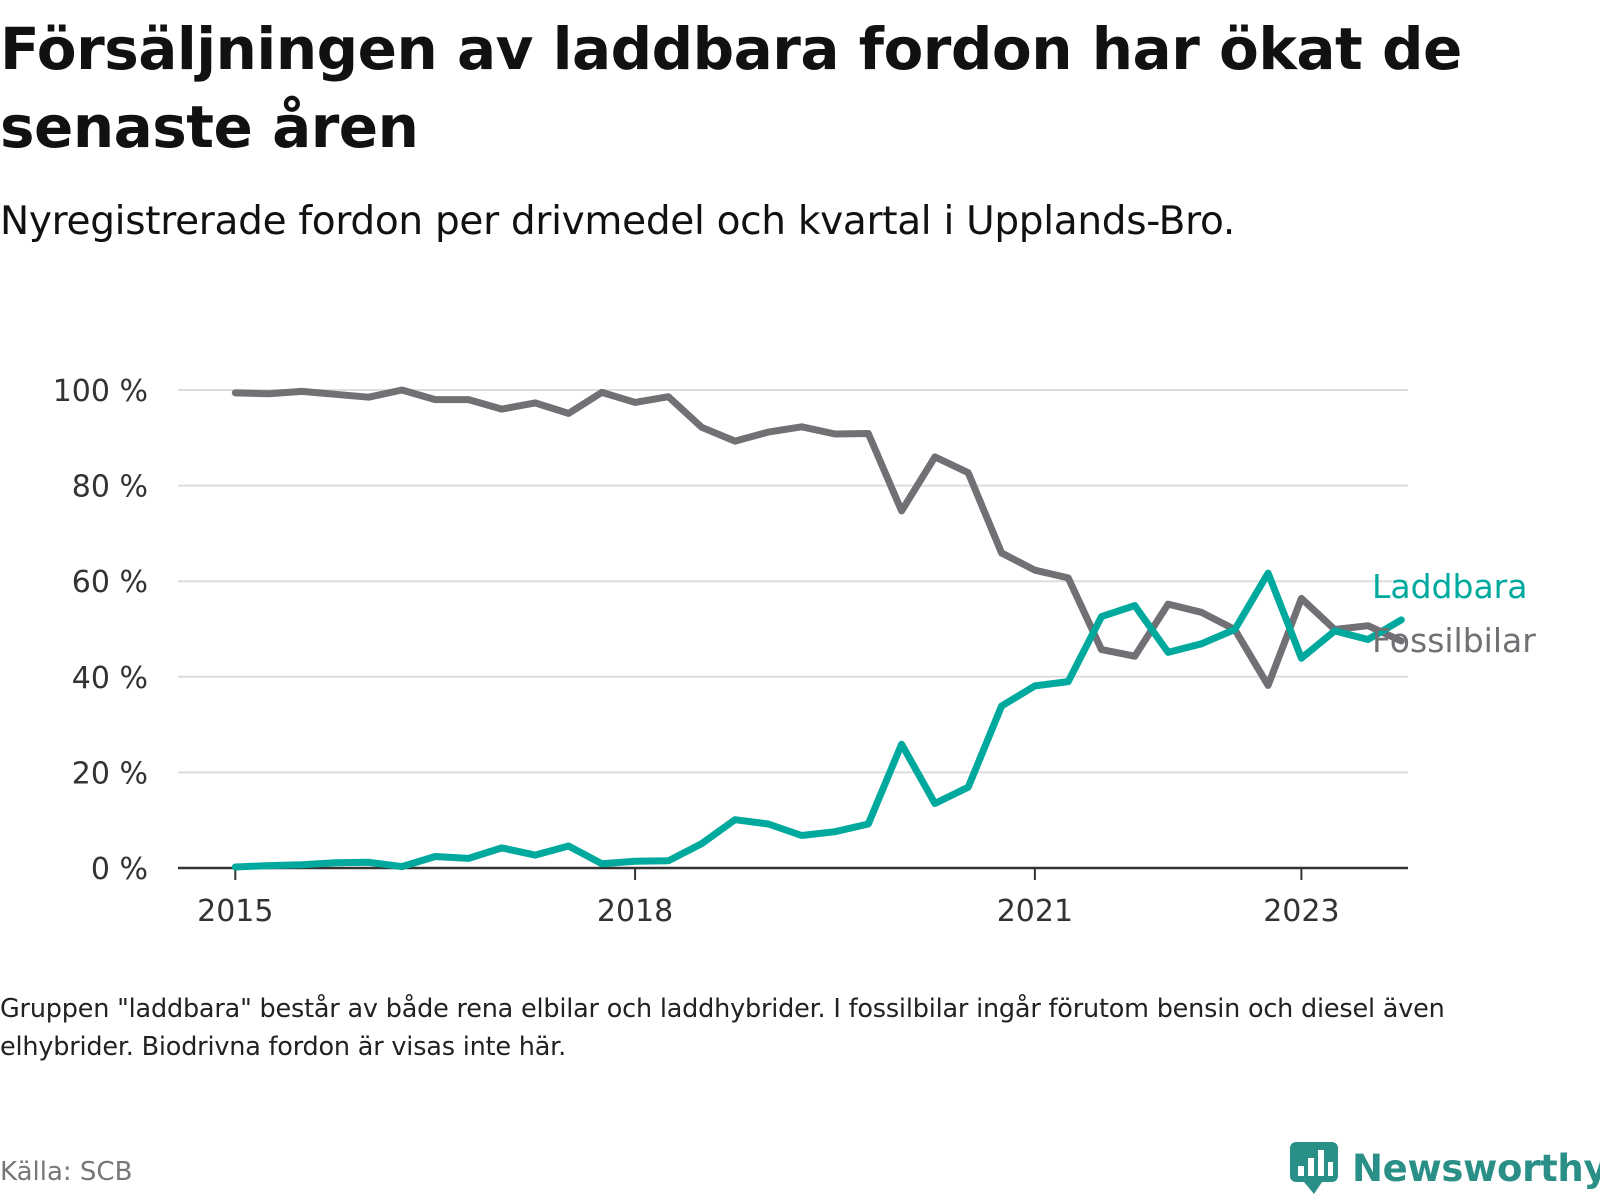 Image resolution: width=1600 pixels, height=1200 pixels. Describe the element at coordinates (635, 911) in the screenshot. I see `x-tick-label-2018: 2018` at that location.